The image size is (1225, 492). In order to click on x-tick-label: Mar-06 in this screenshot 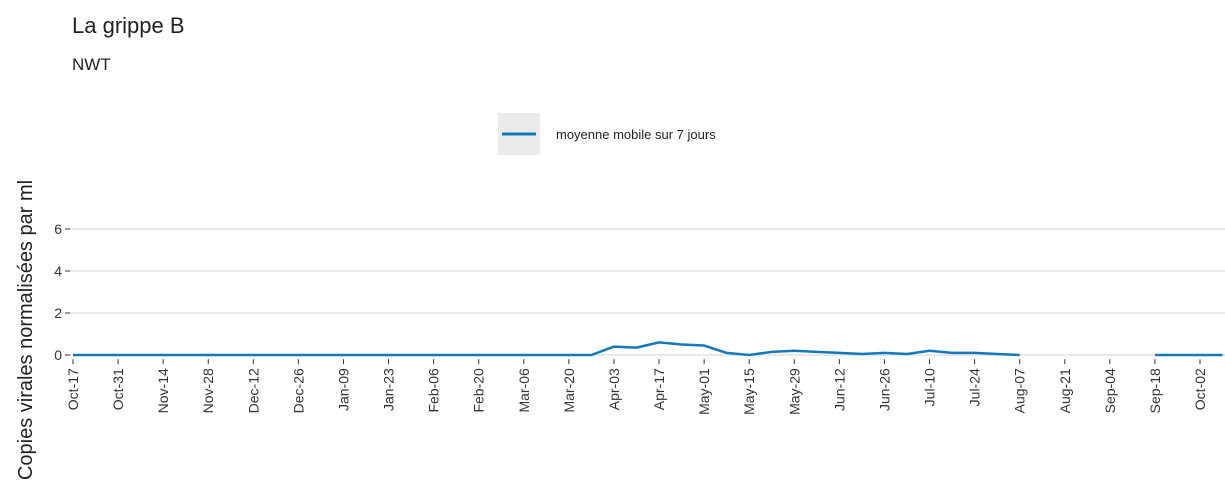, I will do `click(524, 390)`.